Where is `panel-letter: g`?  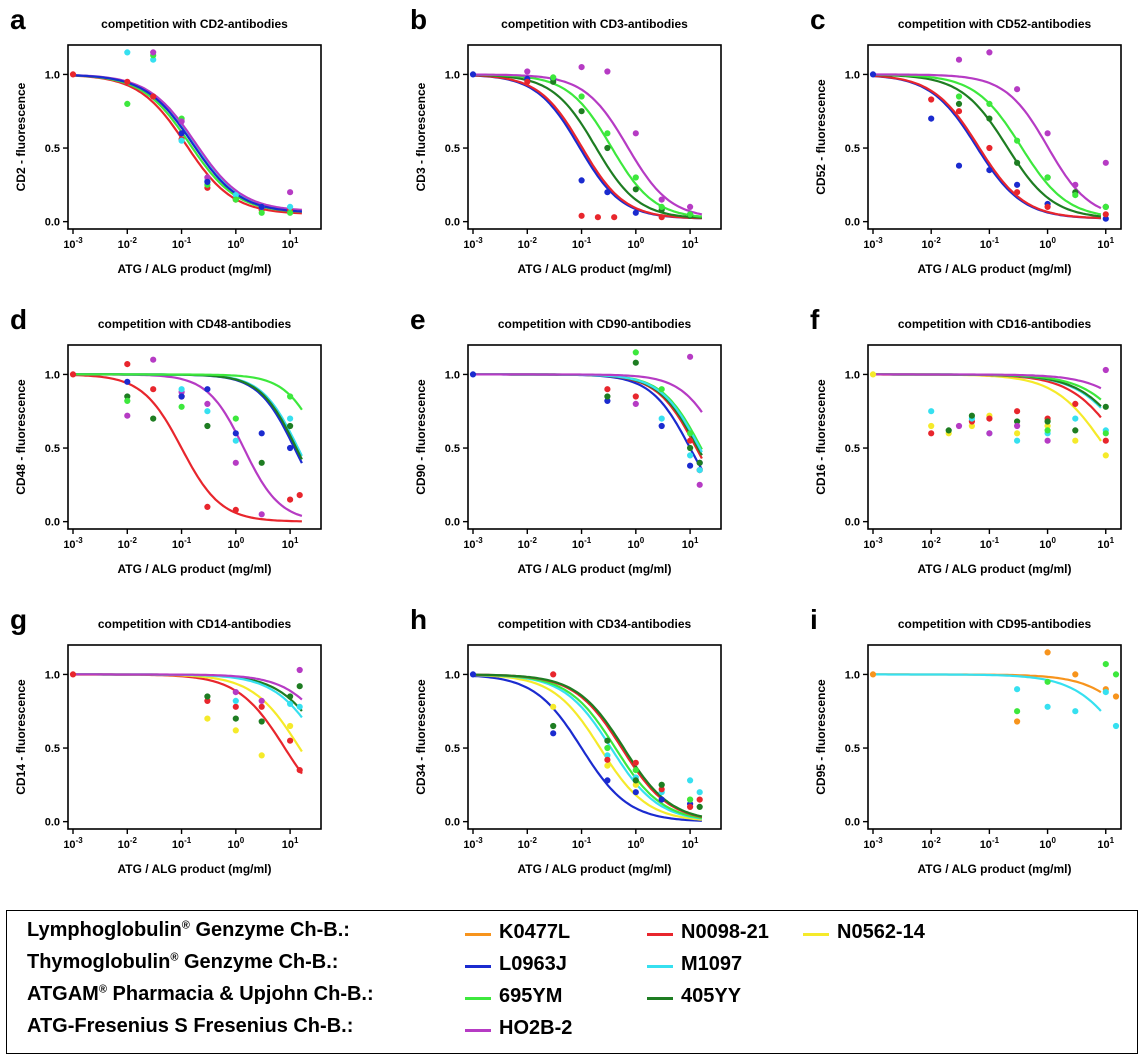
panel-letter: g is located at coordinates (18, 619).